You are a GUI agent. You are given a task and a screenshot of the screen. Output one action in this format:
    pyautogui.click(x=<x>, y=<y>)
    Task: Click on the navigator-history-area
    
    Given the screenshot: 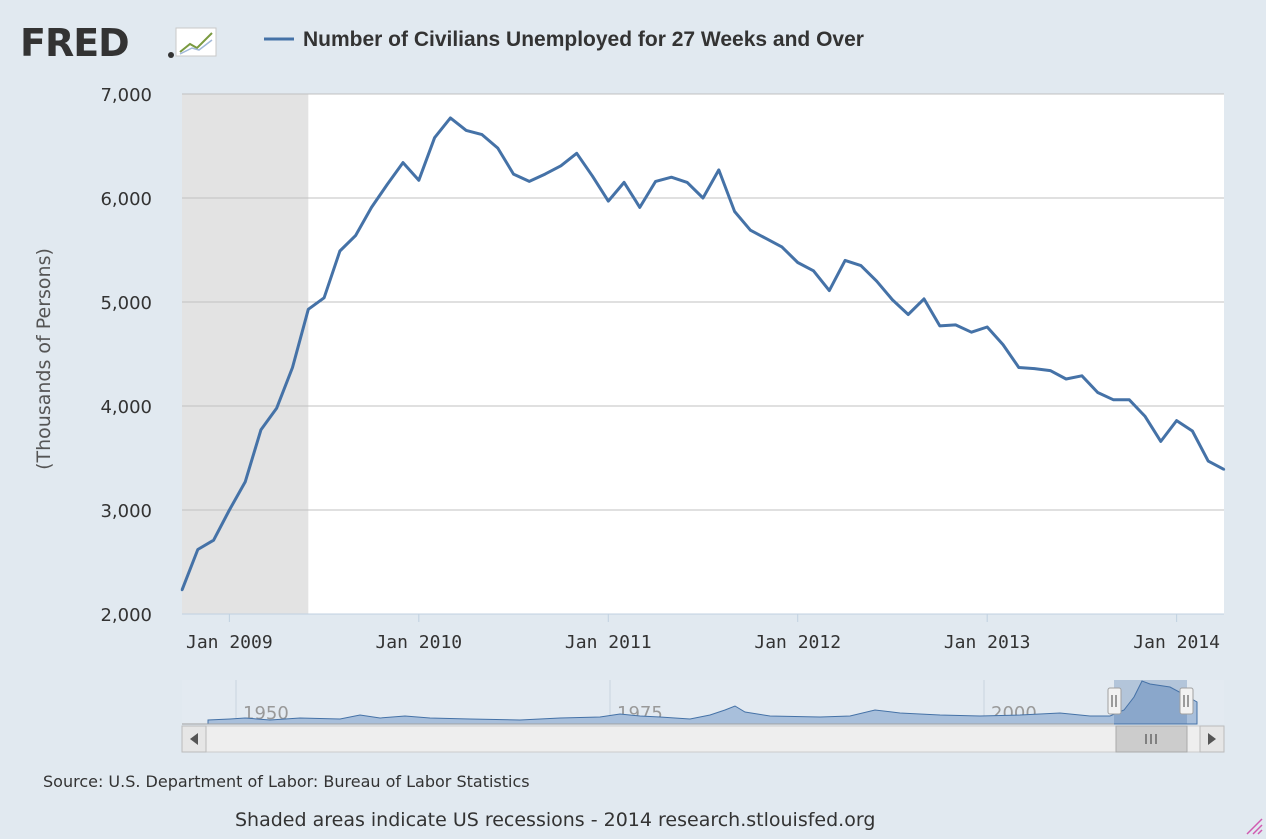 What is the action you would take?
    pyautogui.click(x=702, y=702)
    